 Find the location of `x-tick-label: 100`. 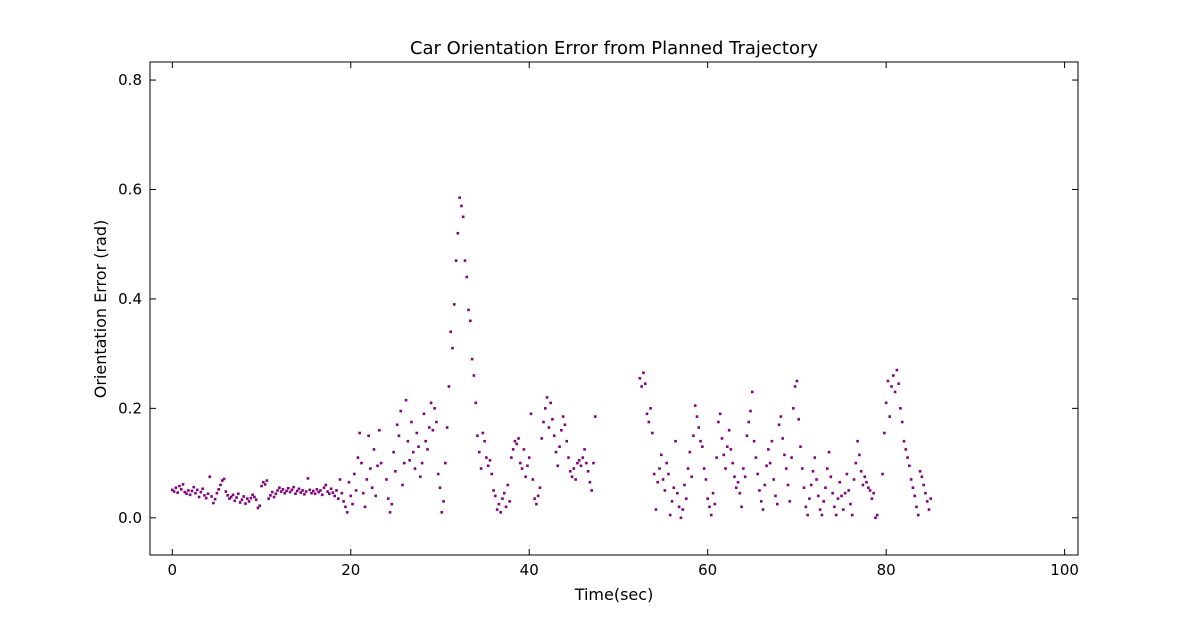

x-tick-label: 100 is located at coordinates (1064, 570).